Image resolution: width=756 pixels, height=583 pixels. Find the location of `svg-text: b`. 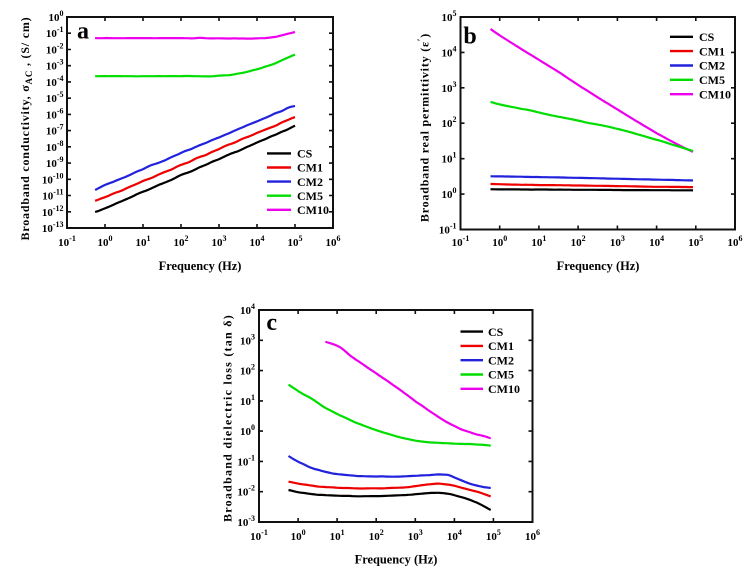

svg-text: b is located at coordinates (469, 37).